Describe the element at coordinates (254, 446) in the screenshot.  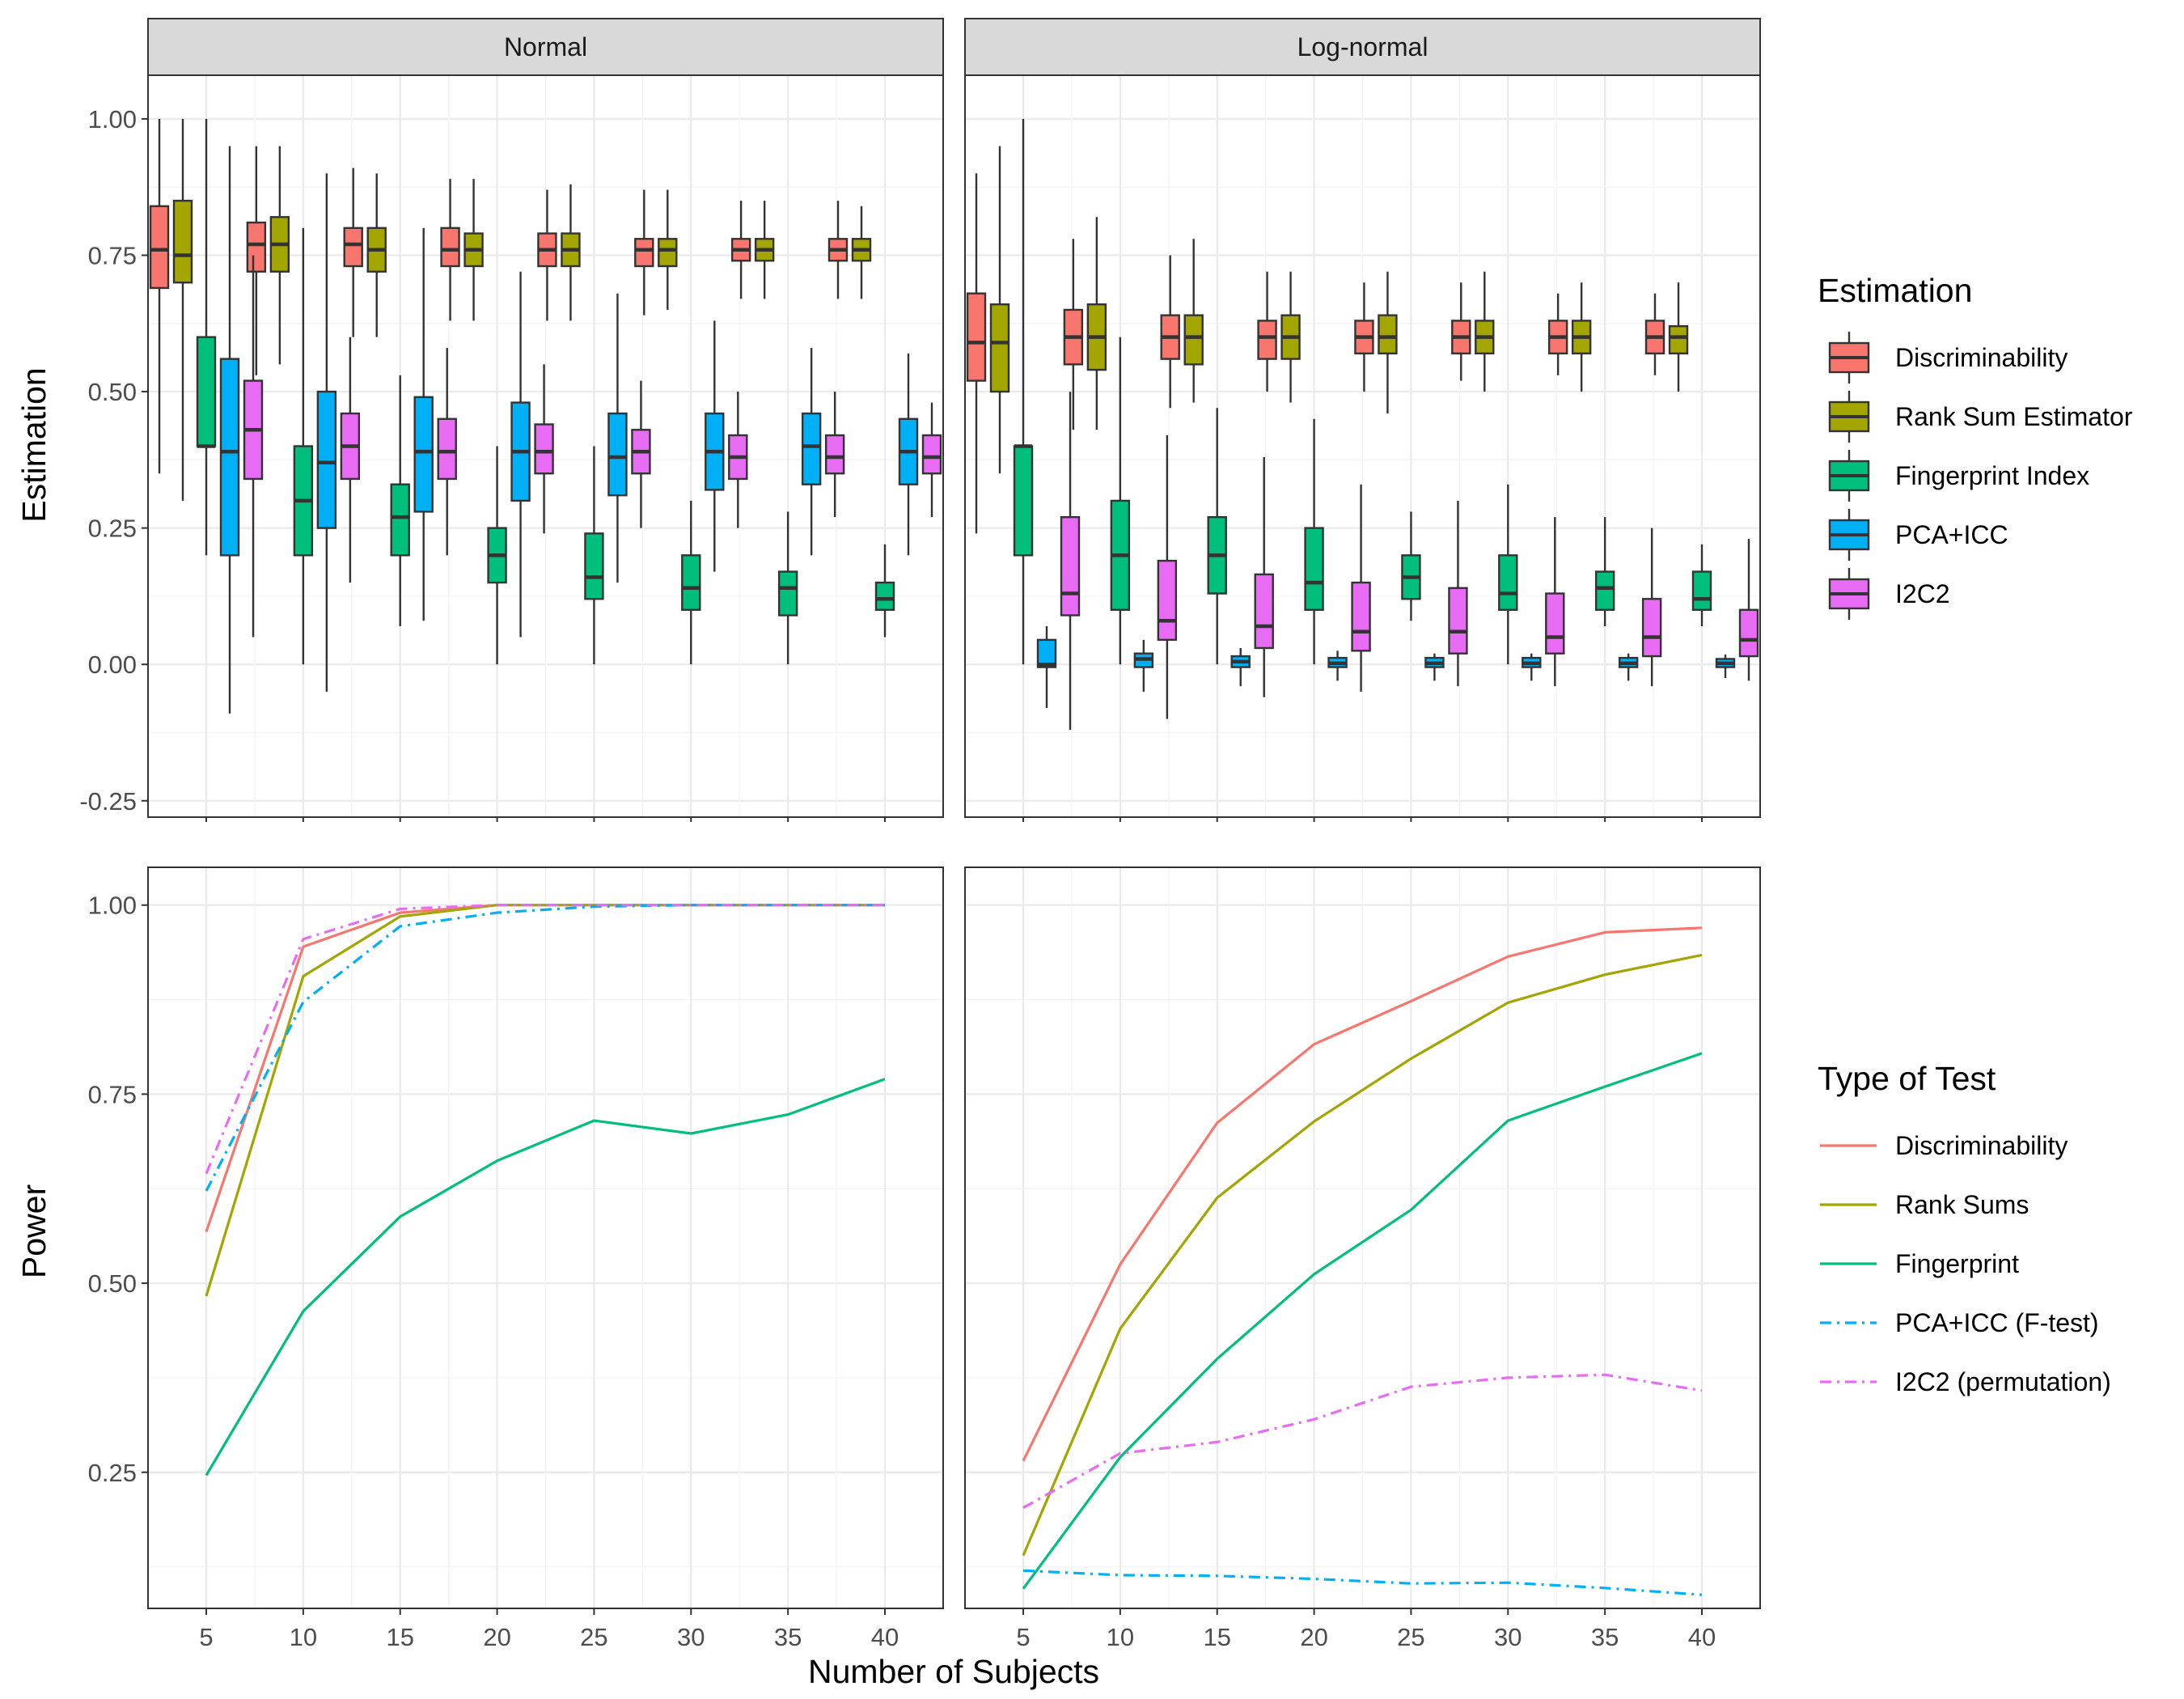
I see `box-i2c2-n5` at that location.